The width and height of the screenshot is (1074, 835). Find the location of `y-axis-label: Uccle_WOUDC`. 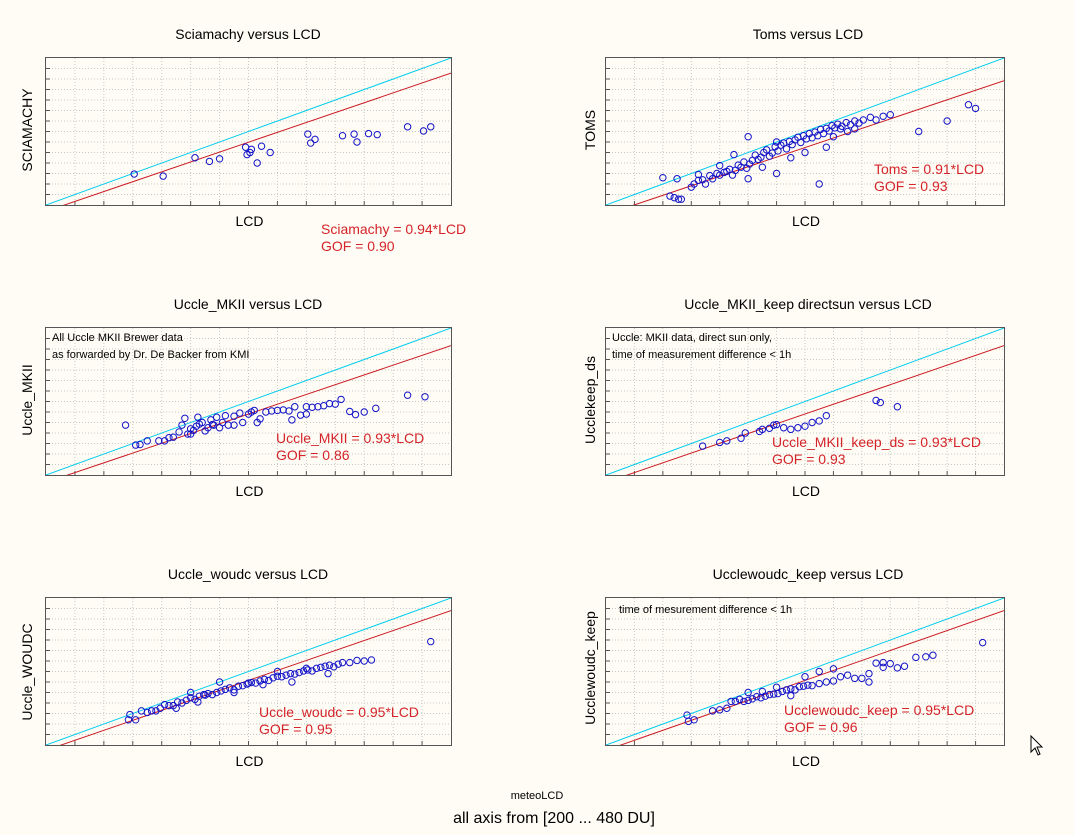

y-axis-label: Uccle_WOUDC is located at coordinates (27, 672).